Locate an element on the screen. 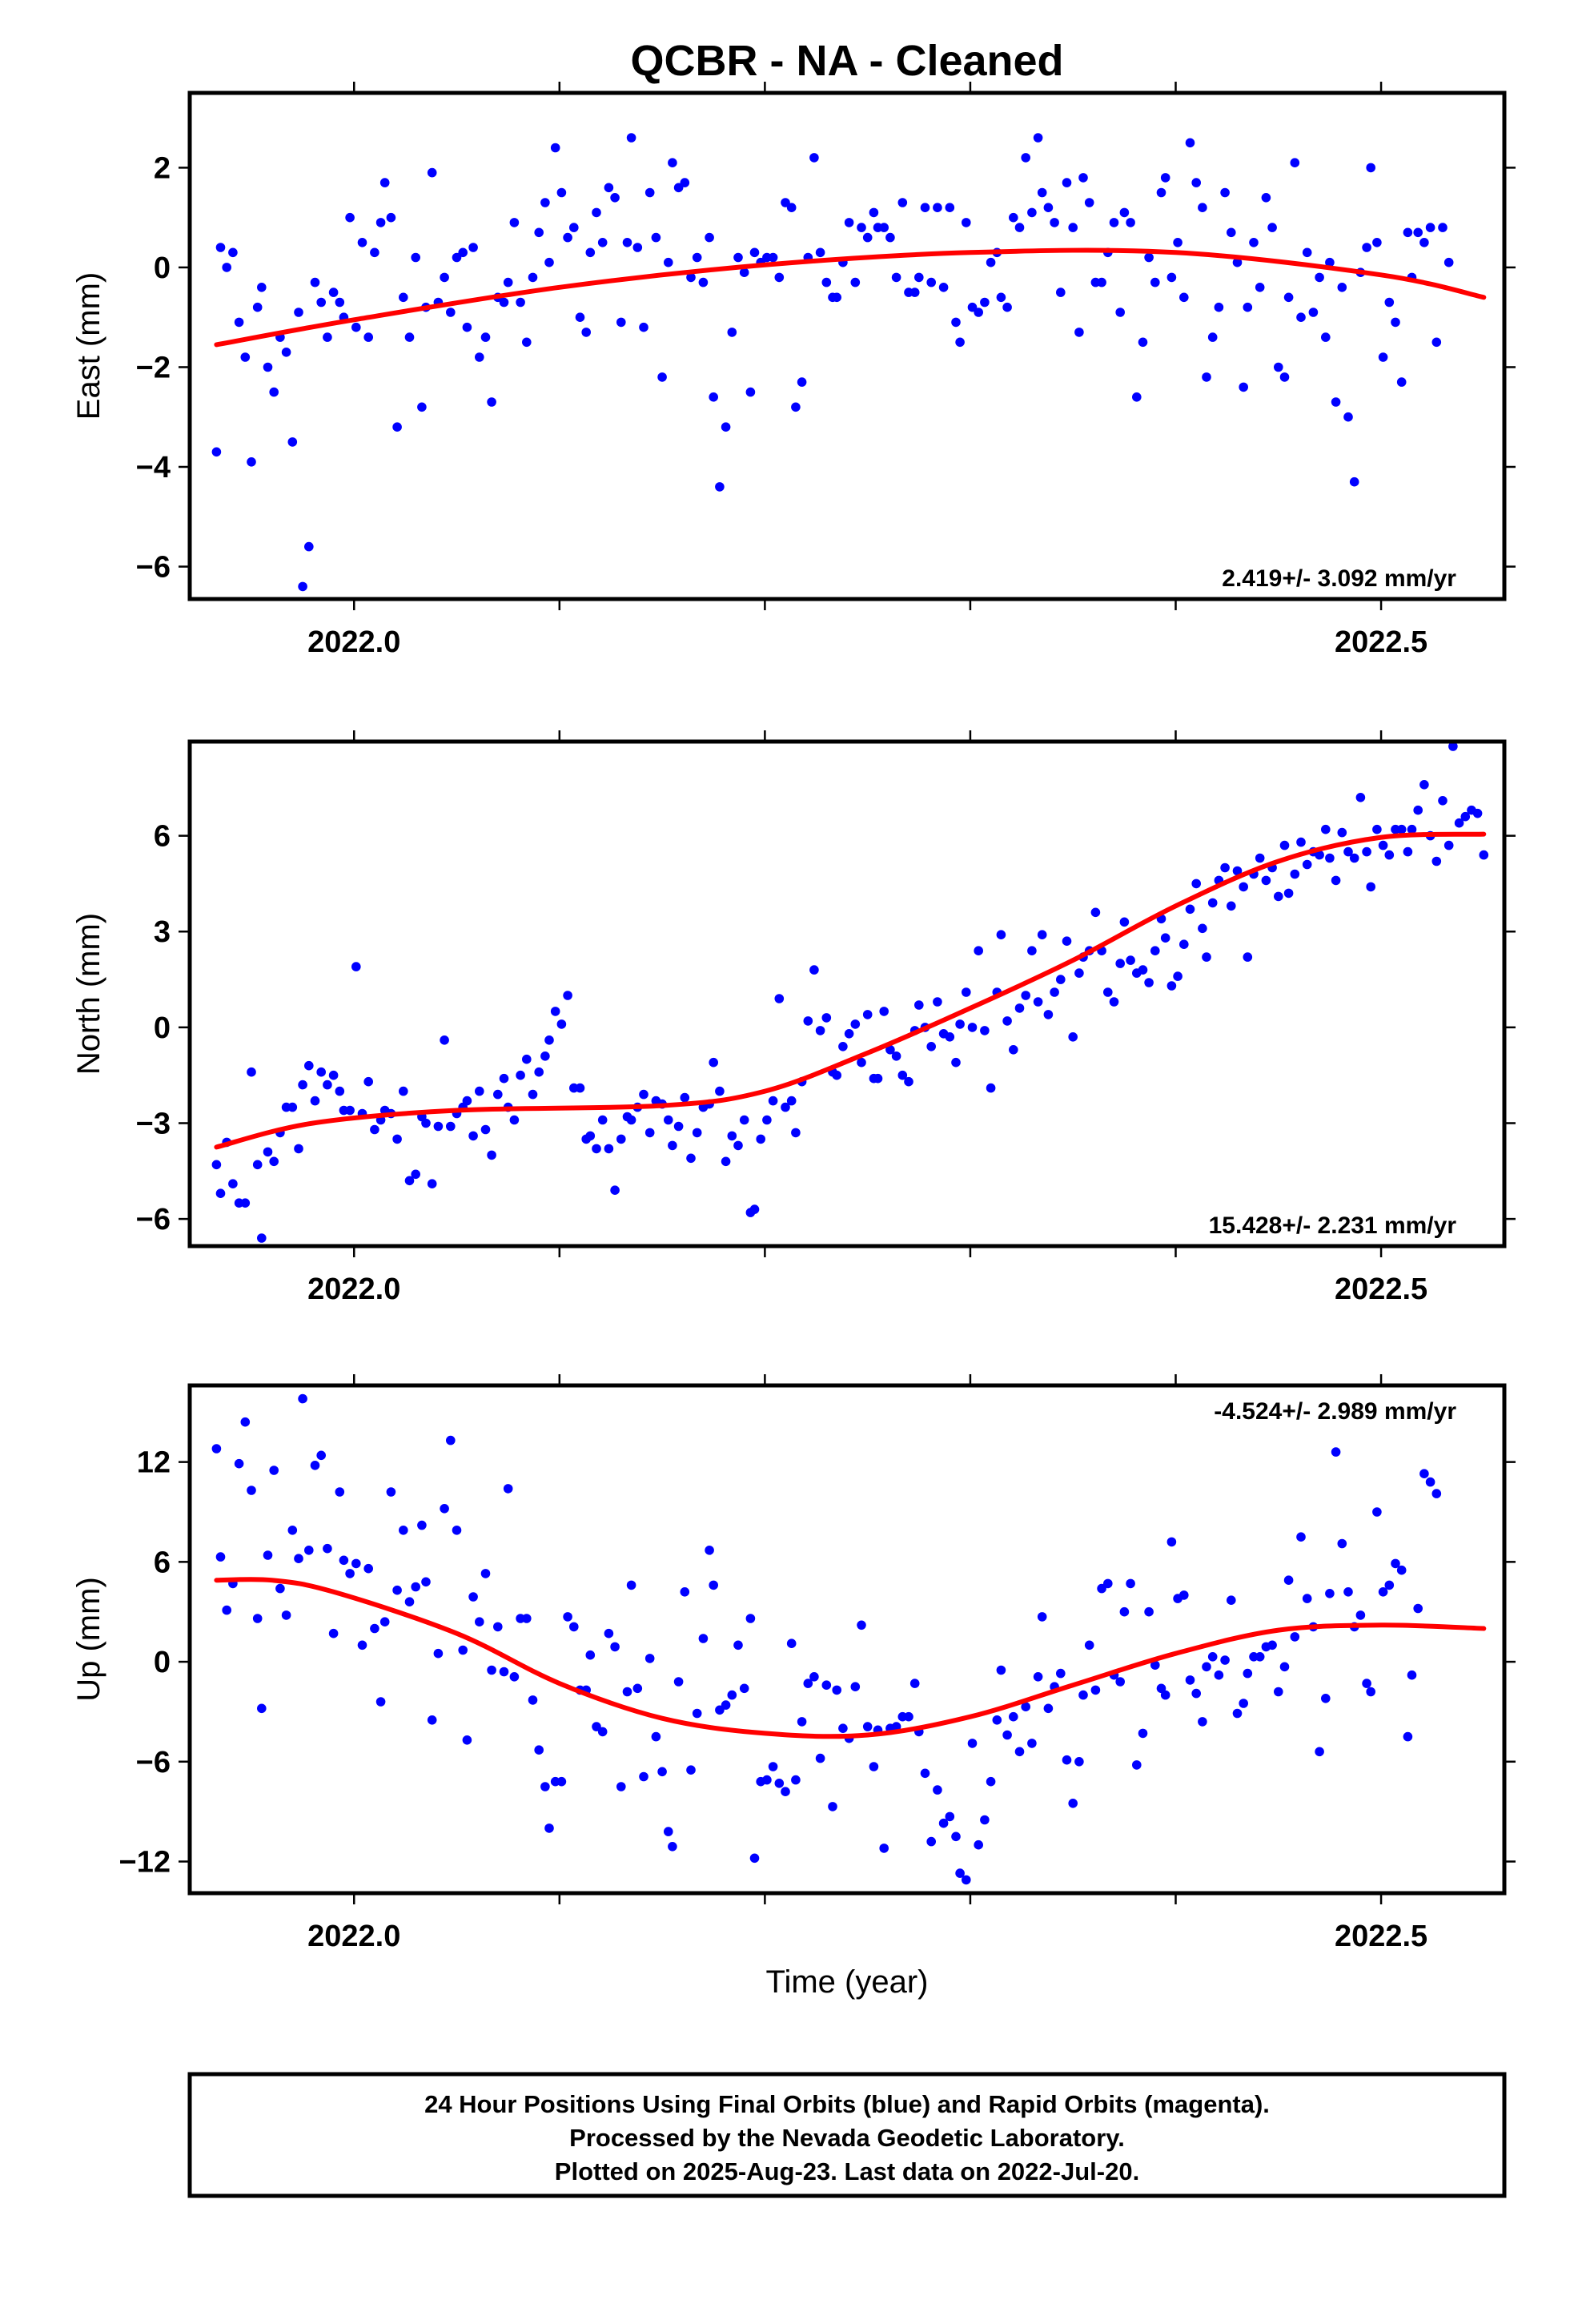  y-axis-label: North (mm) is located at coordinates (89, 994).